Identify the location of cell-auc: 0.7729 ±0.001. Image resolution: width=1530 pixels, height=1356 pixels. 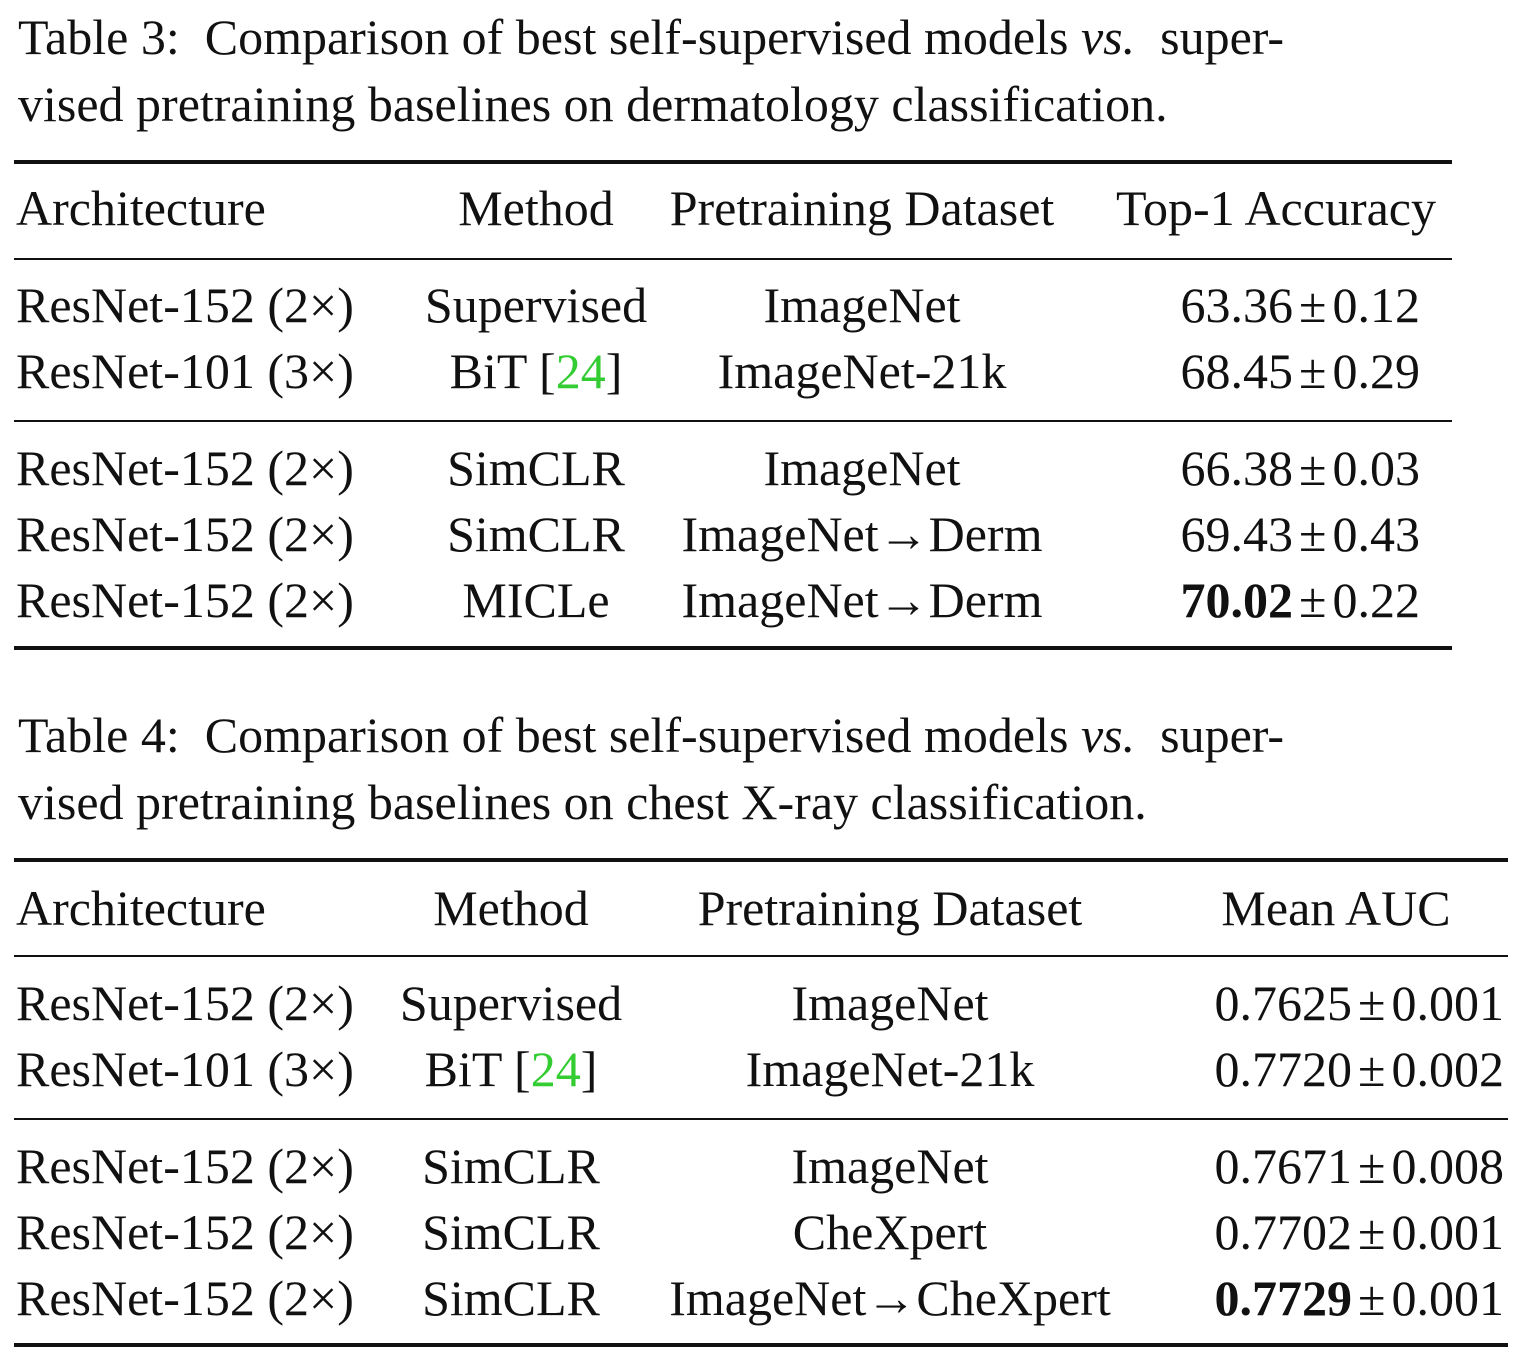
(1359, 1298).